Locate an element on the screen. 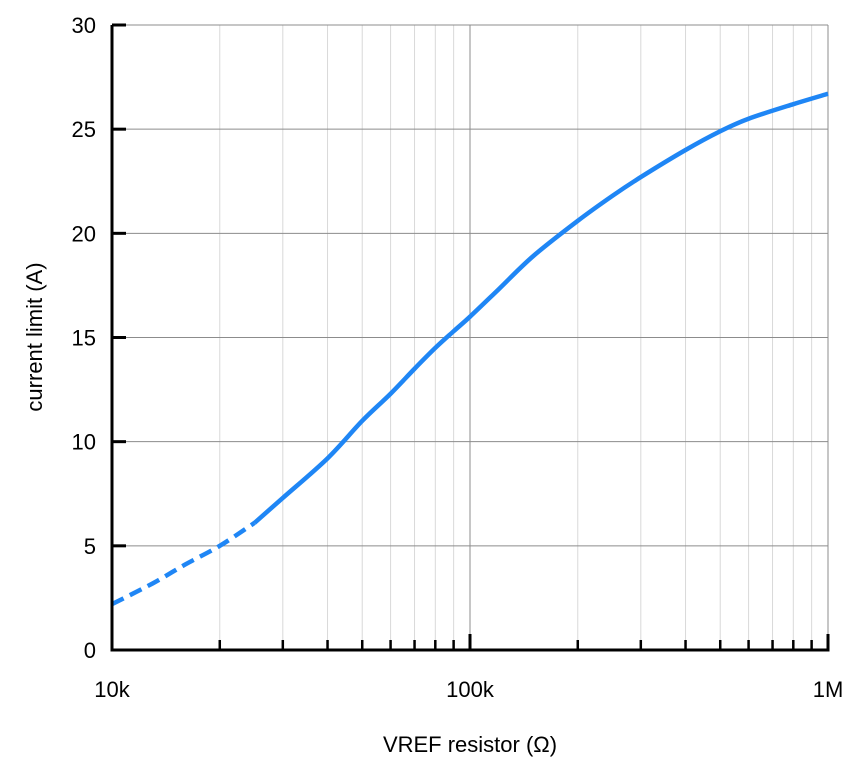 The height and width of the screenshot is (757, 850). y-axis-label: current limit (A) is located at coordinates (34, 336).